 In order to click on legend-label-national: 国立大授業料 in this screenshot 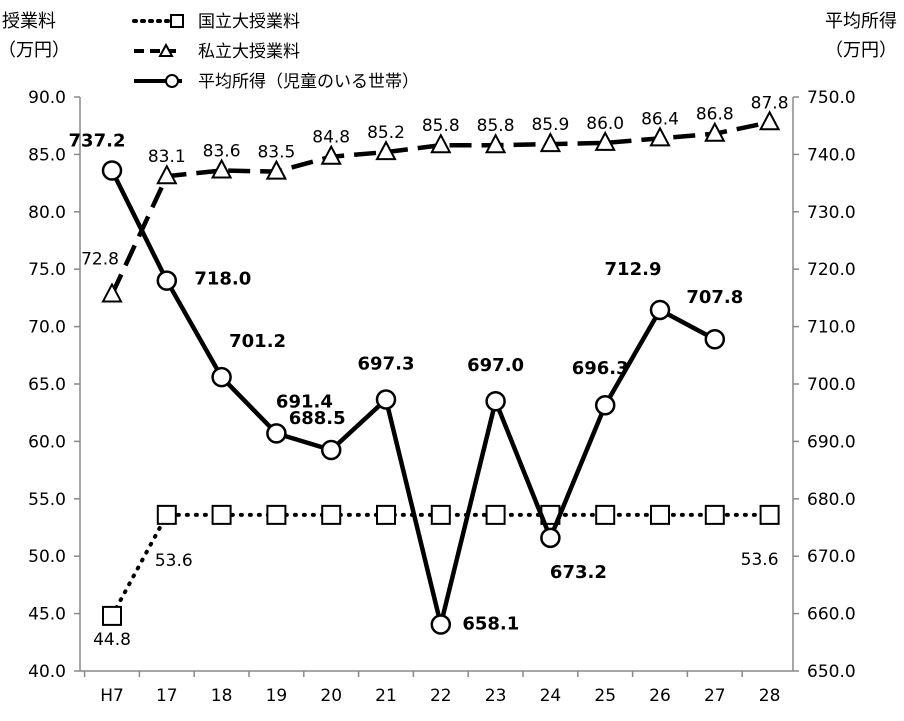, I will do `click(249, 22)`.